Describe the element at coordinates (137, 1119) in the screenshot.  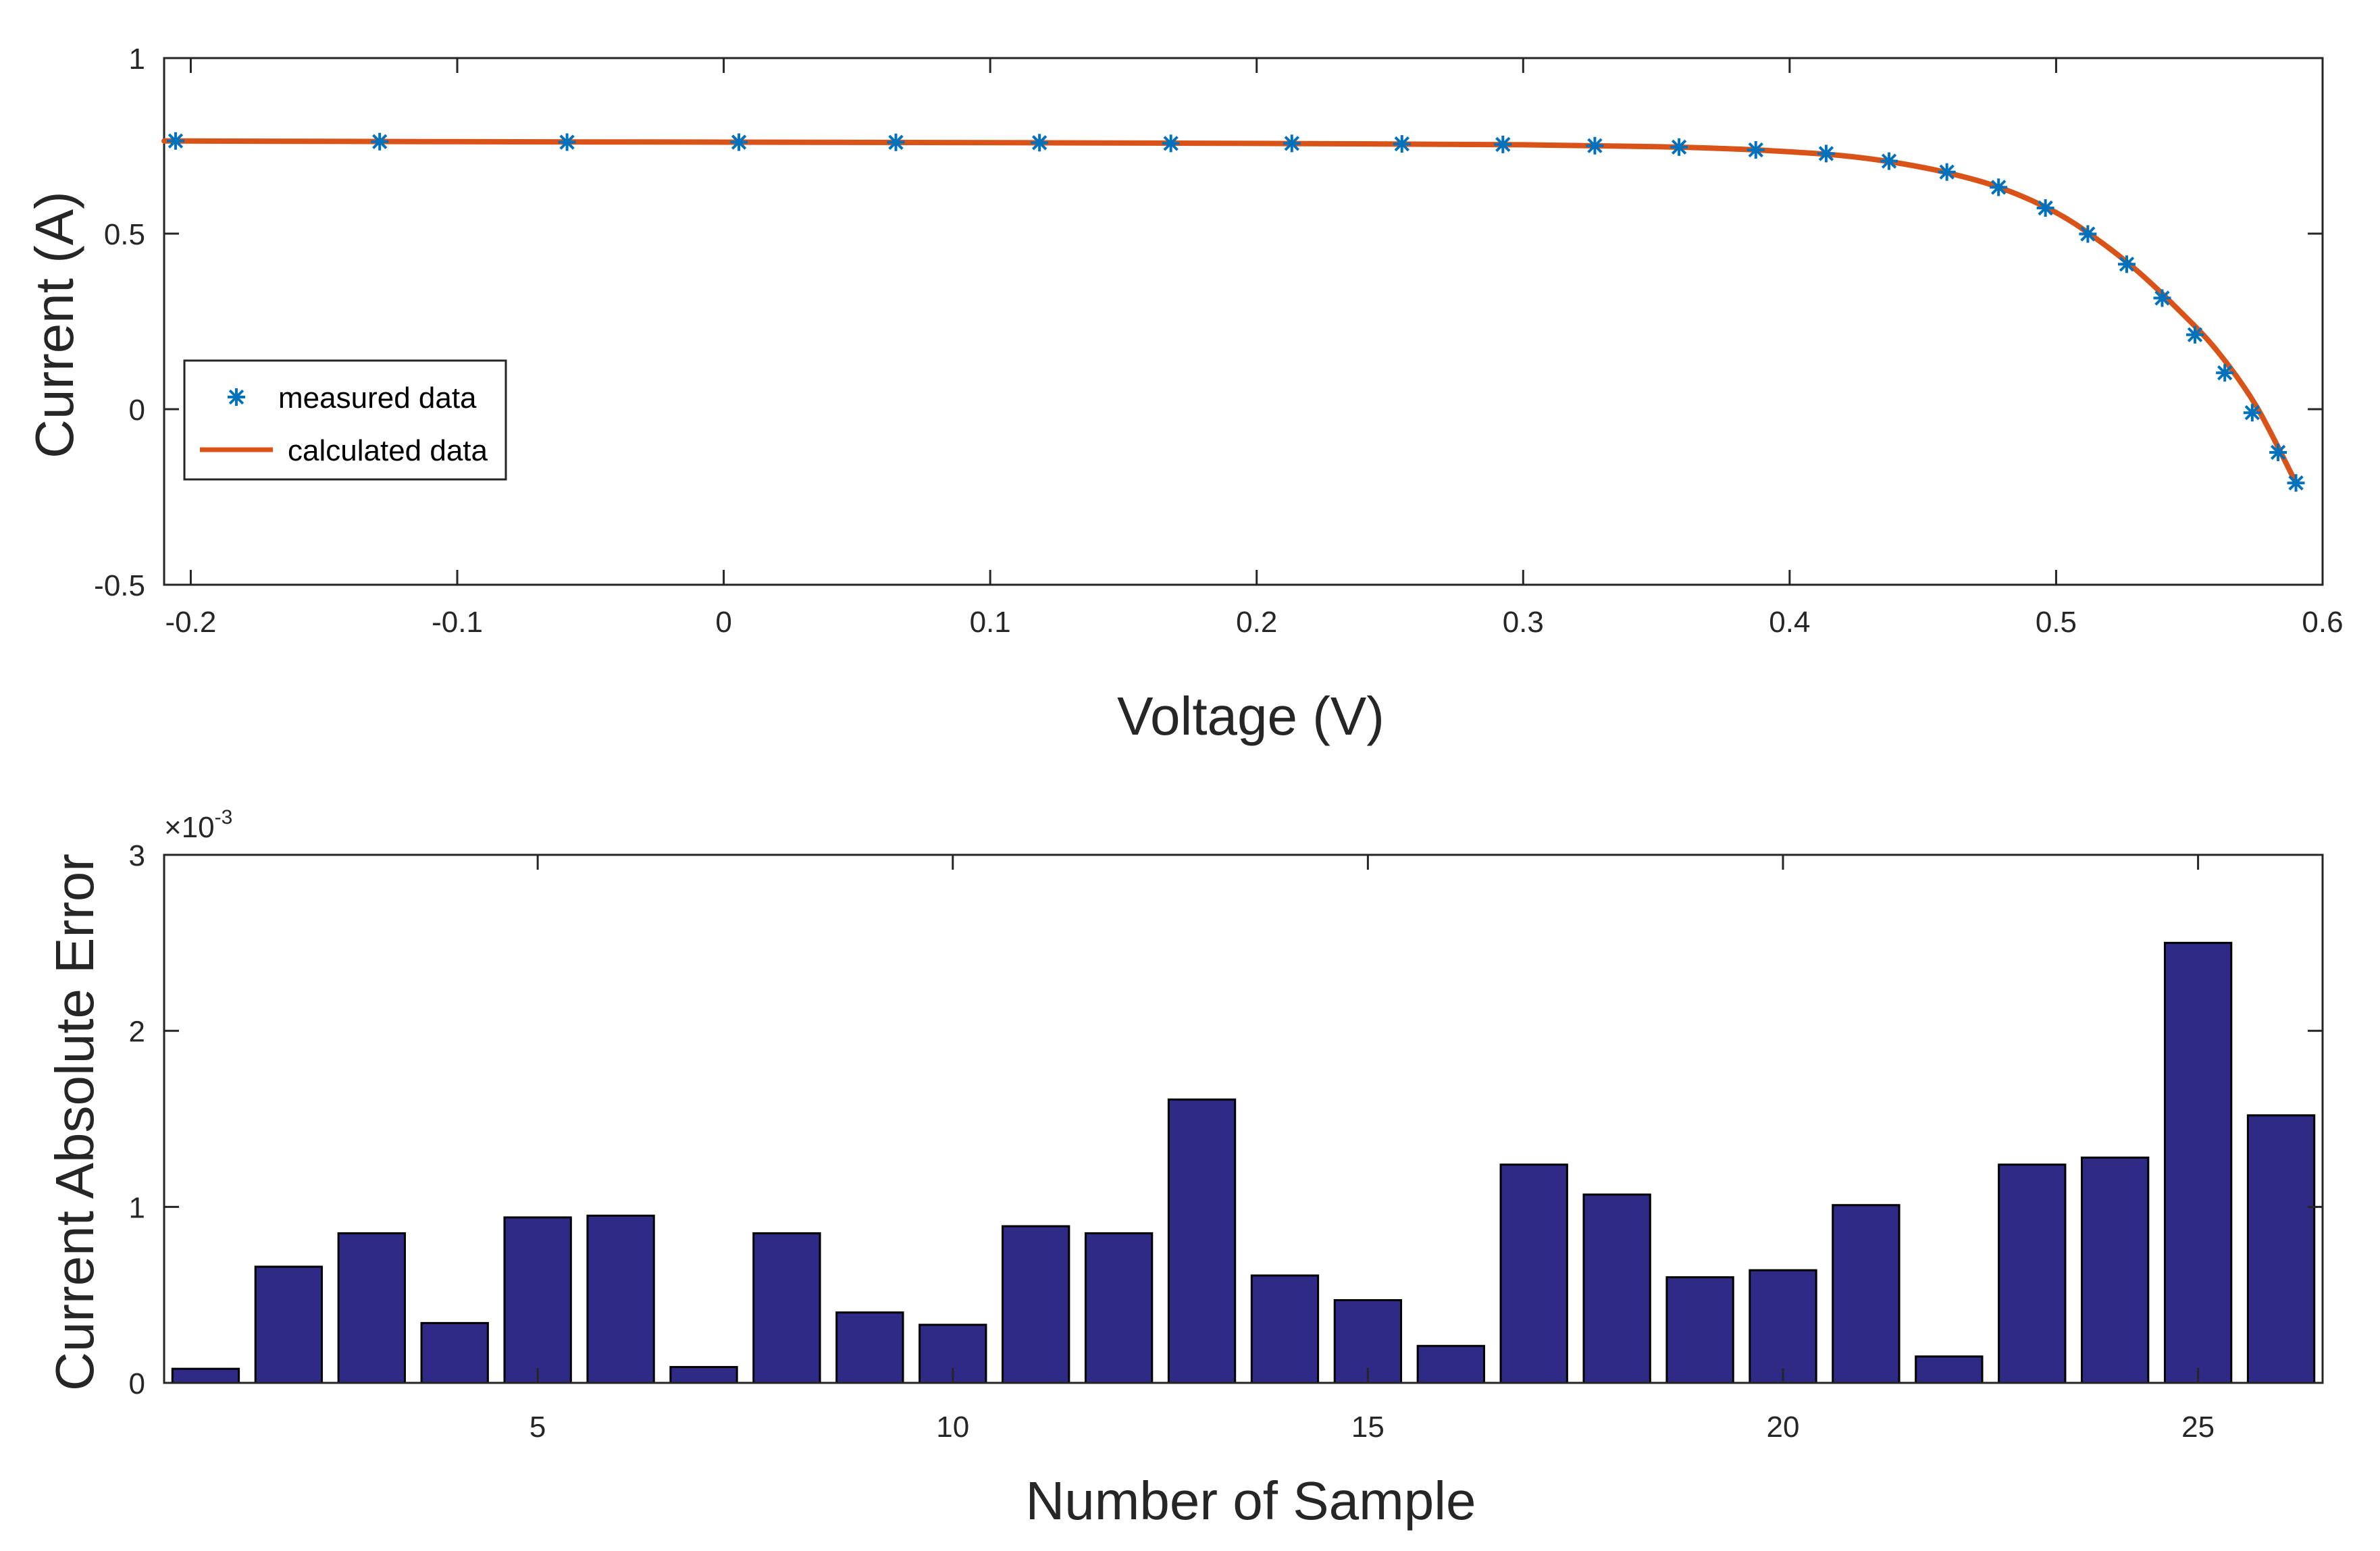
I see `bottom-y-tick-labels: 0 1 2 3` at that location.